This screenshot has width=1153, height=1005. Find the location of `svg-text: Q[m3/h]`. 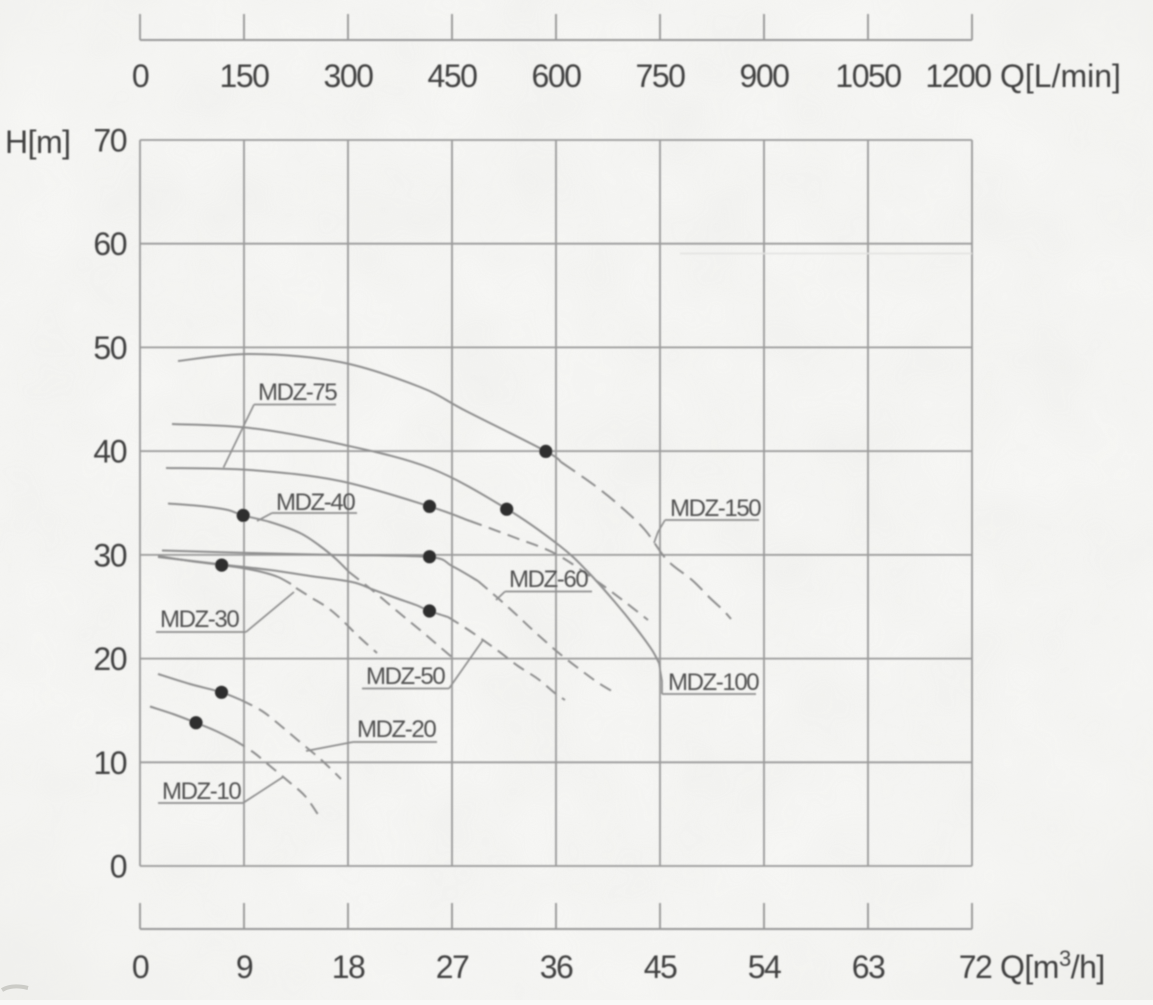

svg-text: Q[m3/h] is located at coordinates (1052, 965).